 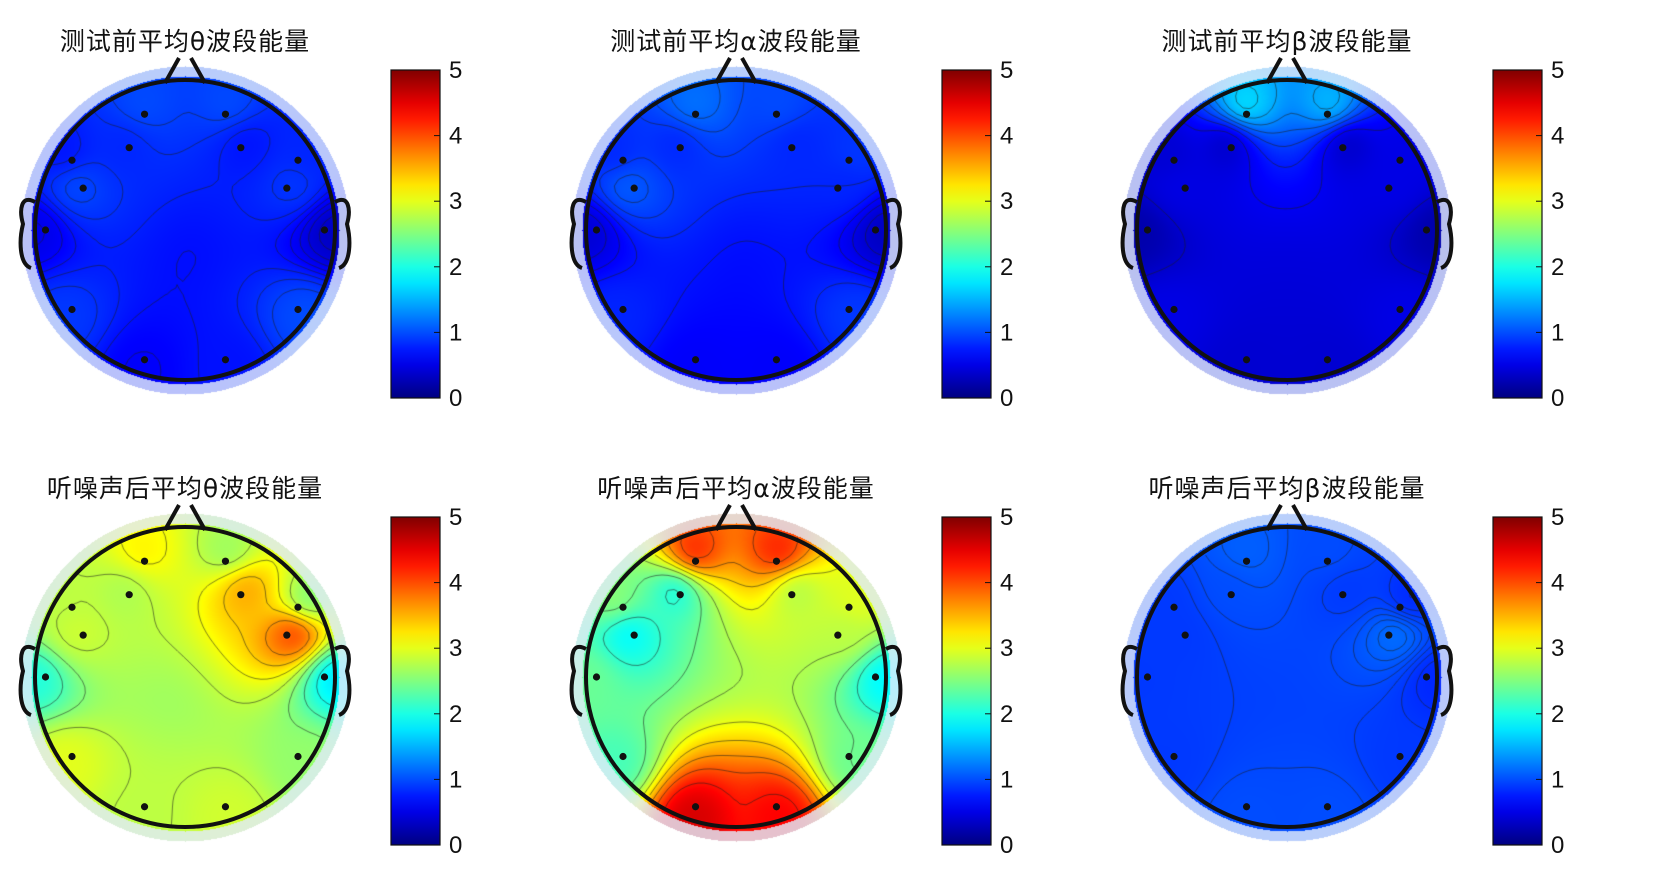 I want to click on topomap-title: 测试前平均θ波段能量, so click(x=185, y=41).